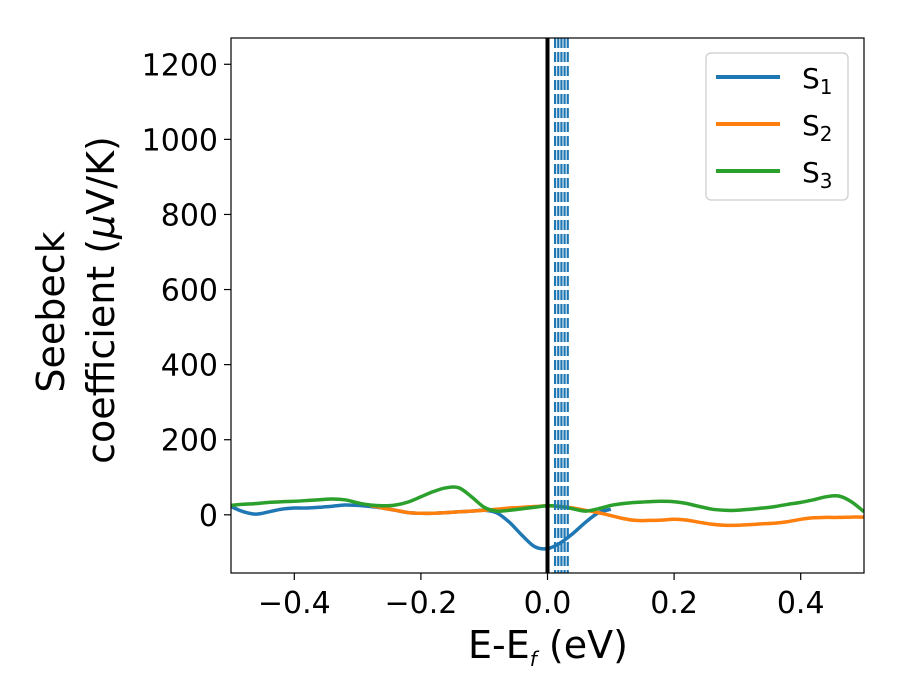  I want to click on legend: S1 S2 S3, so click(777, 126).